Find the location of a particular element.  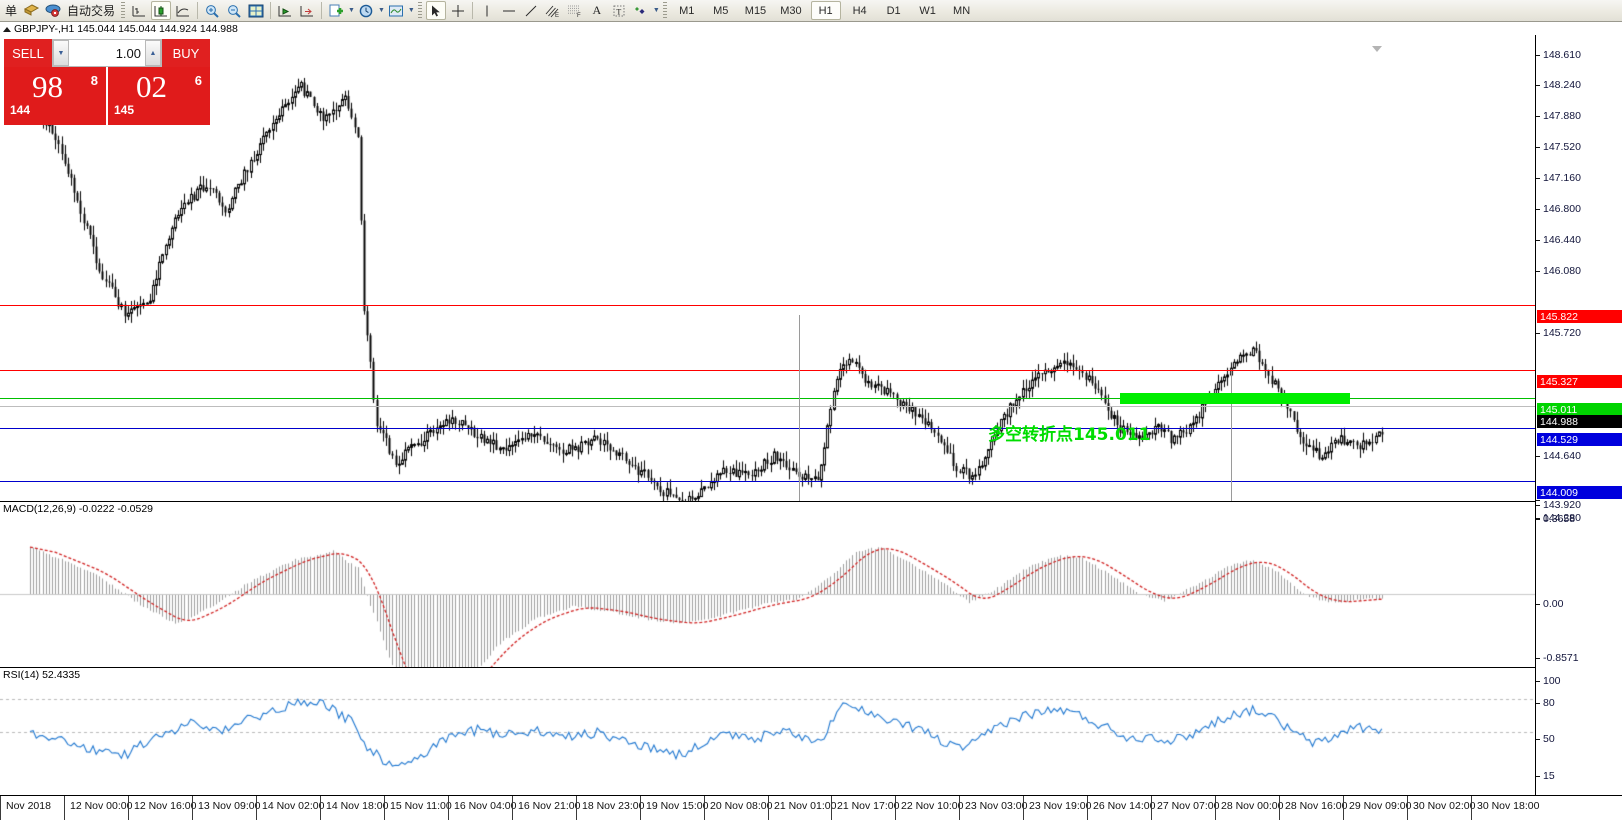

autotrade-icon is located at coordinates (53, 10).